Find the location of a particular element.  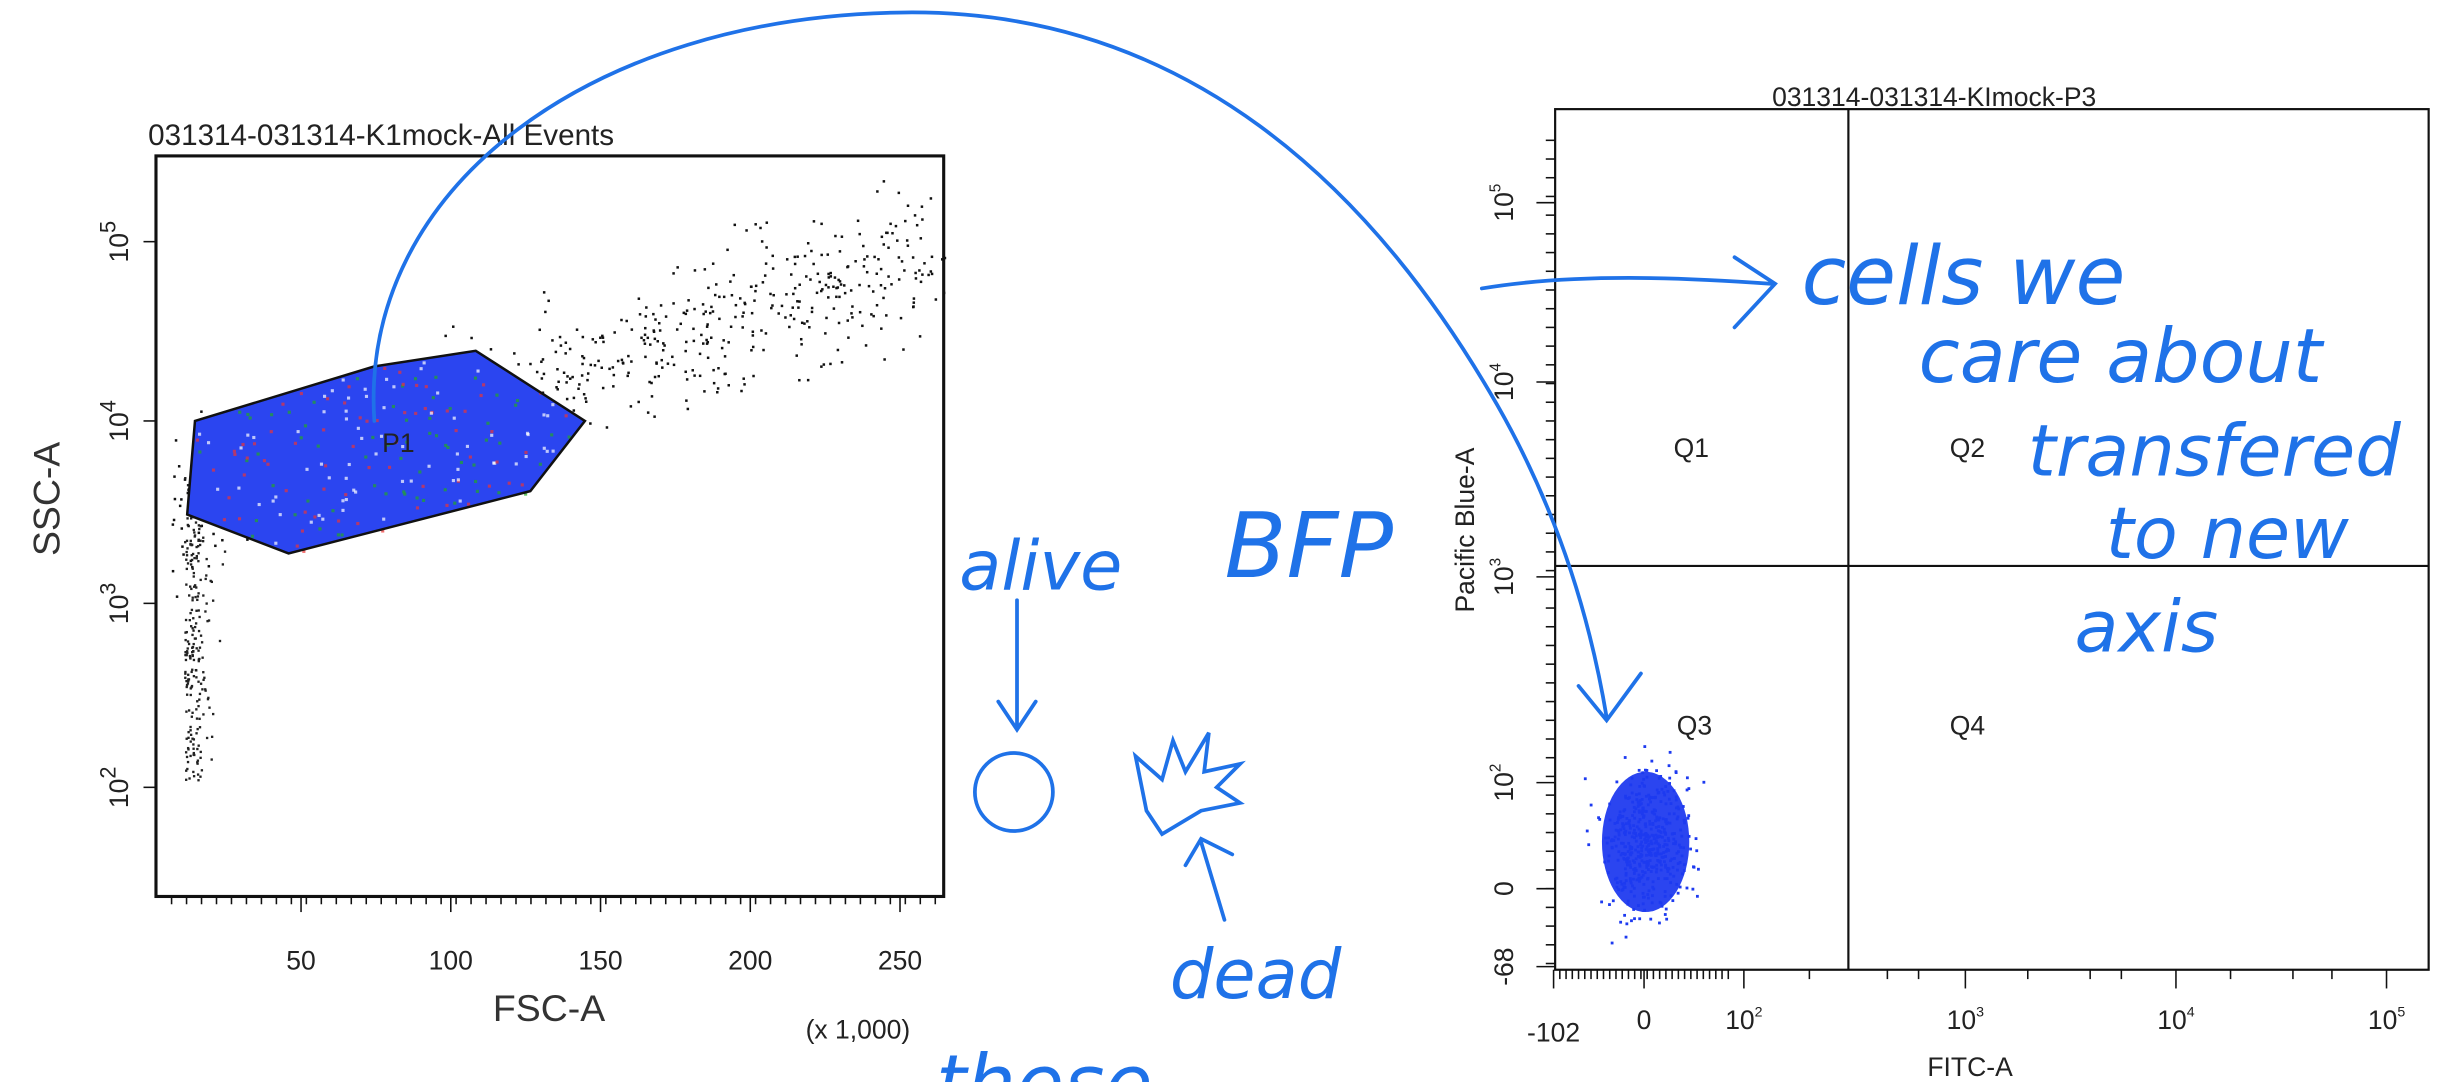

tick-label: 10⁵ is located at coordinates (2386, 1020).